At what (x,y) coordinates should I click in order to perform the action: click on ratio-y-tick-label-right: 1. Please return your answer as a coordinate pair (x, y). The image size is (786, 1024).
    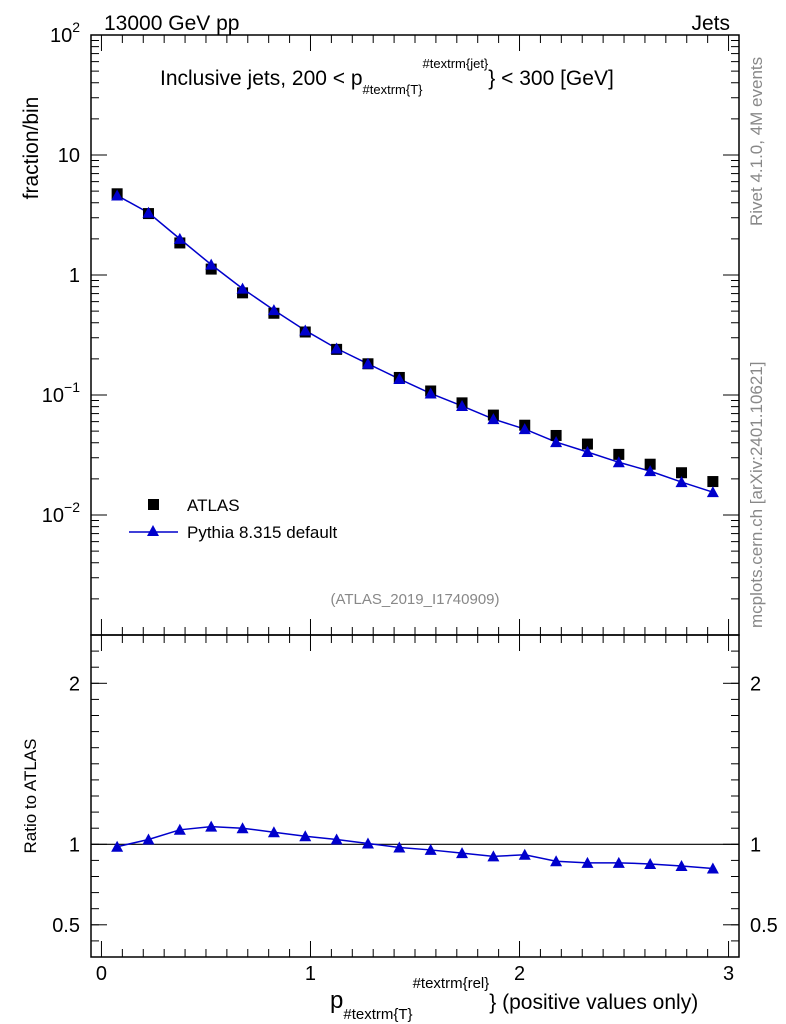
    Looking at the image, I should click on (755, 845).